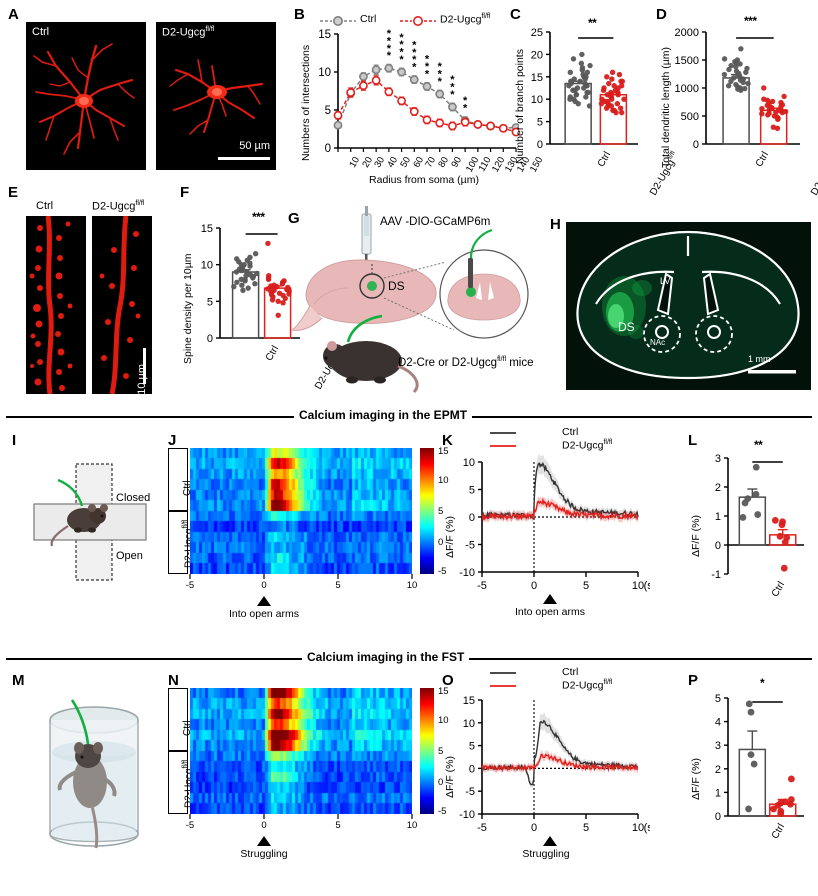 The image size is (818, 896). What do you see at coordinates (587, 685) in the screenshot?
I see `panel-O-legend-ko: D2-Ugcgfl/fl` at bounding box center [587, 685].